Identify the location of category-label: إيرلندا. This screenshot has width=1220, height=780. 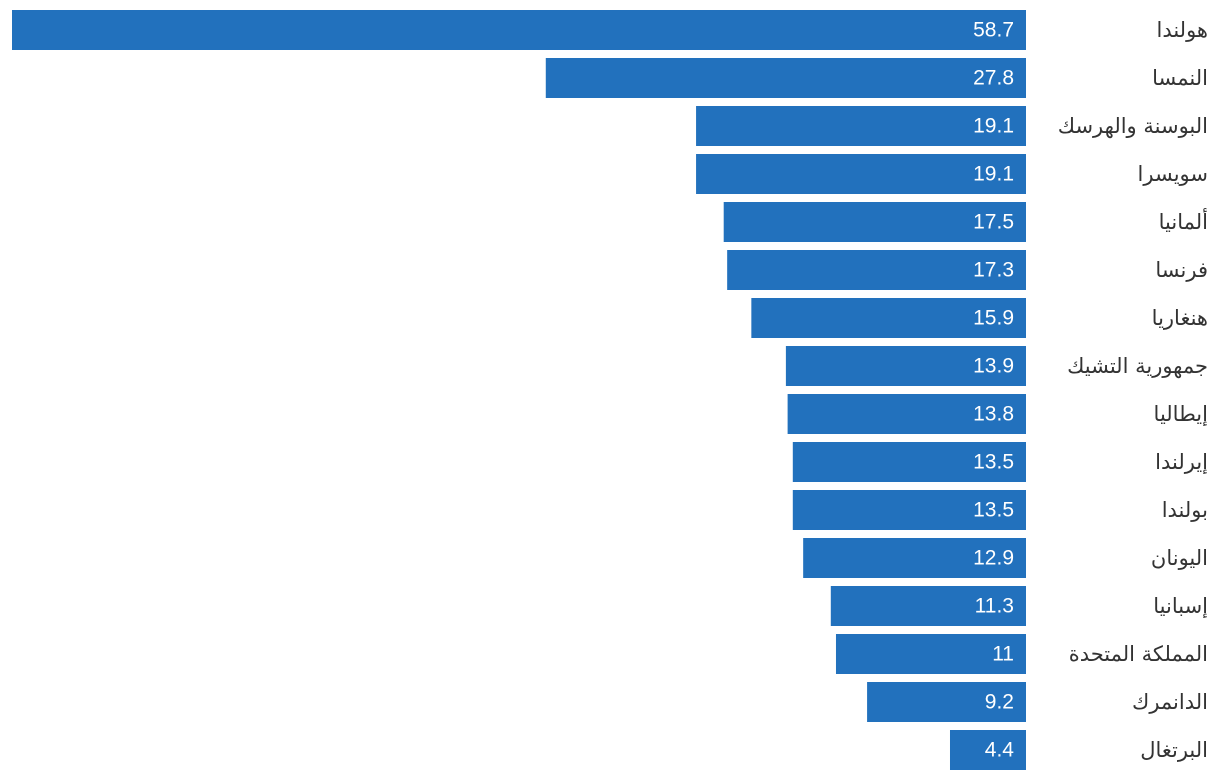
(1181, 462).